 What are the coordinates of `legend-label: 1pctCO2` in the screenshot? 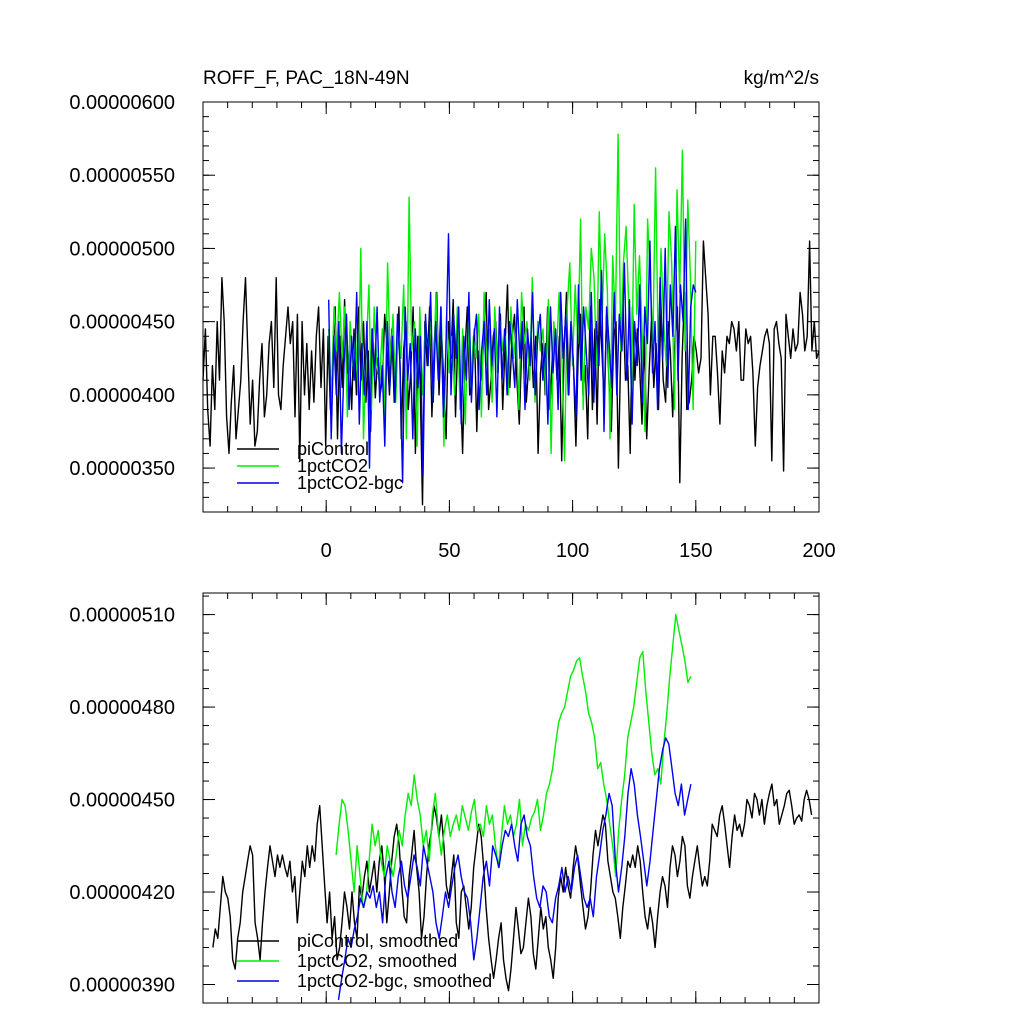 It's located at (332, 466).